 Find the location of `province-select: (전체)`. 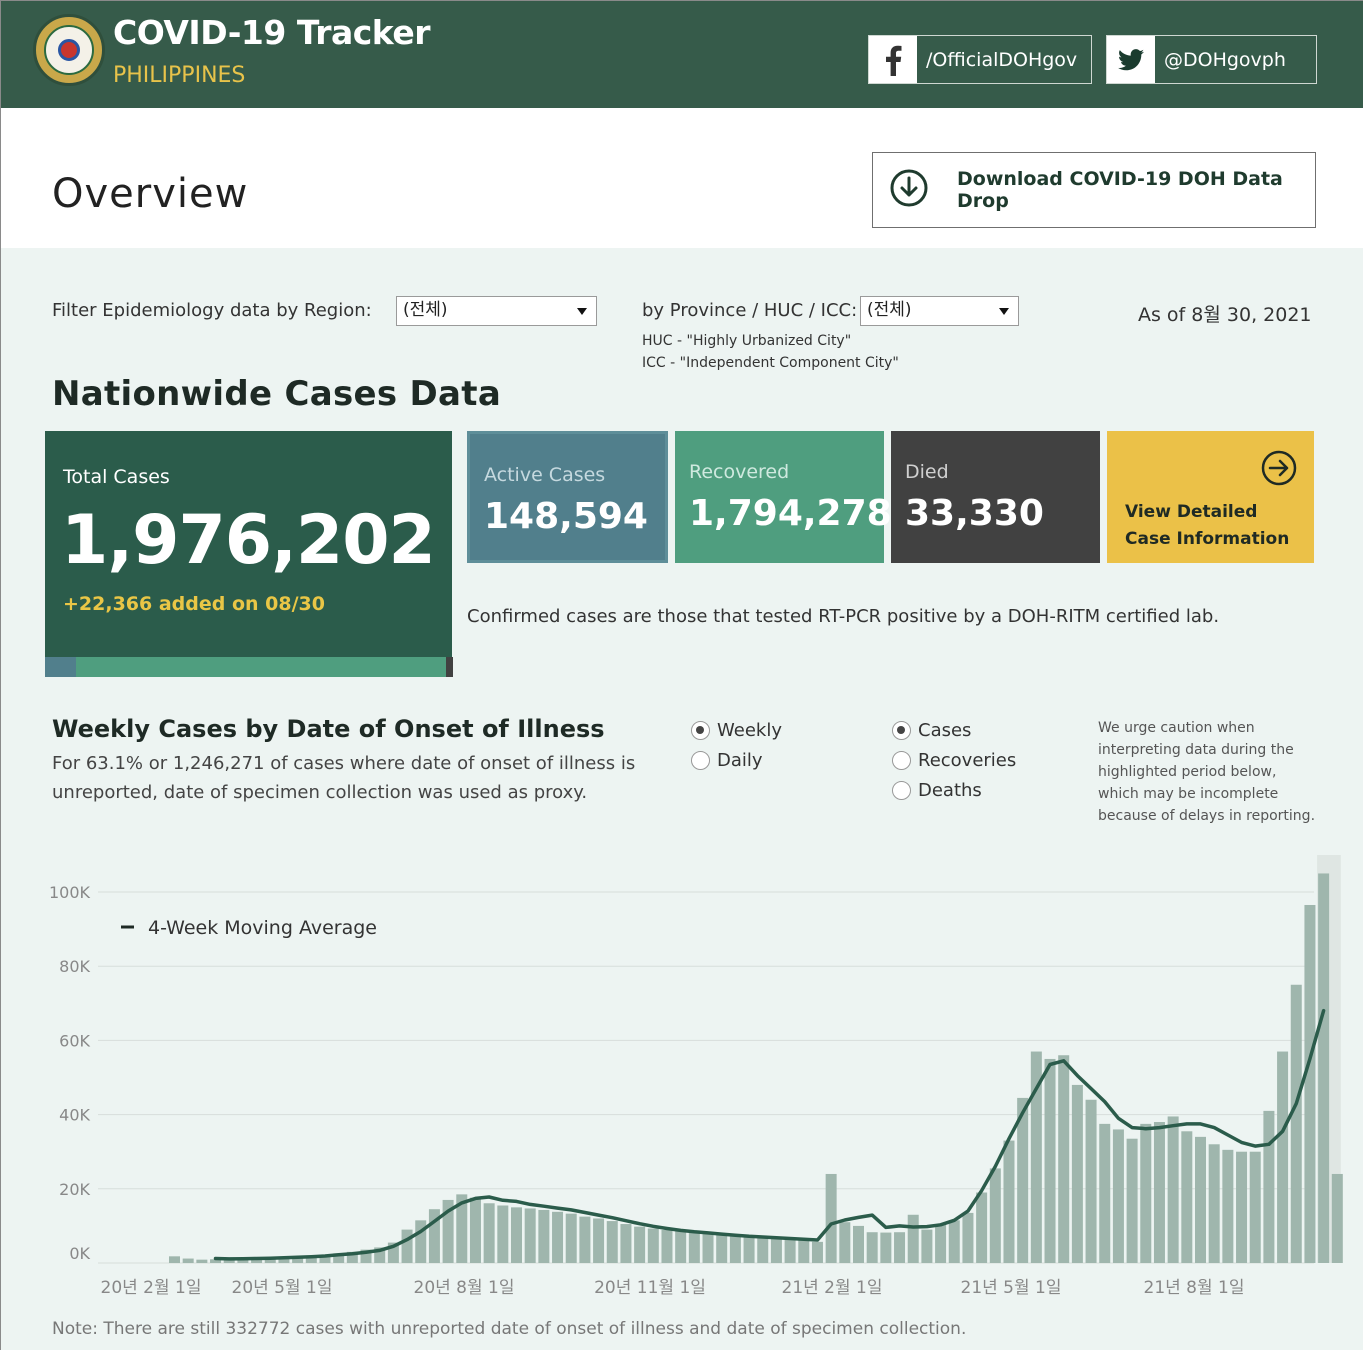

province-select: (전체) is located at coordinates (939, 311).